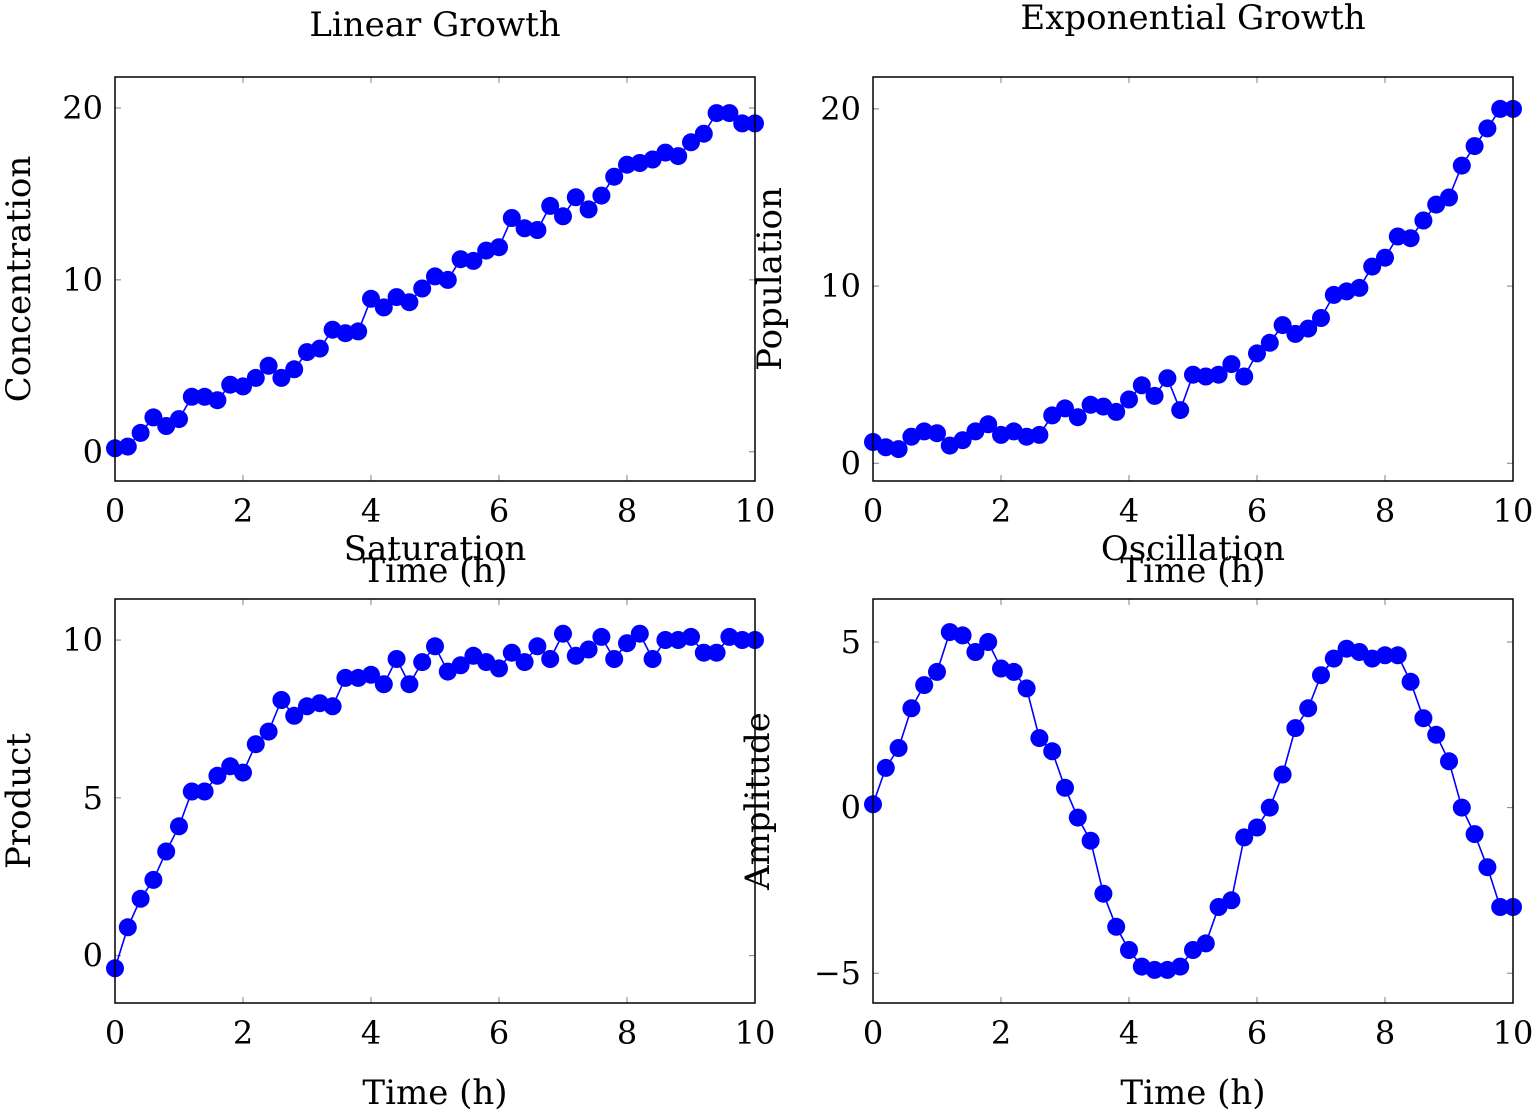 This screenshot has height=1115, width=1532. What do you see at coordinates (434, 25) in the screenshot?
I see `plot-title: Linear Growth` at bounding box center [434, 25].